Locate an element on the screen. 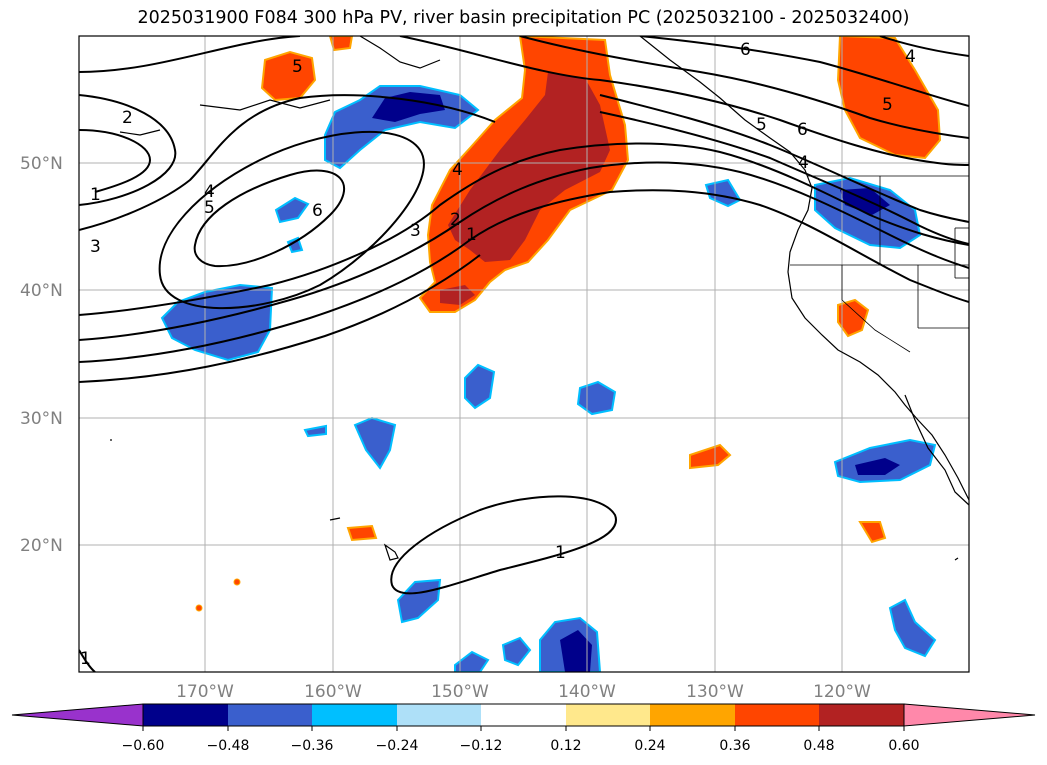 Image resolution: width=1047 pixels, height=765 pixels. precip-positive-bc is located at coordinates (889, 98).